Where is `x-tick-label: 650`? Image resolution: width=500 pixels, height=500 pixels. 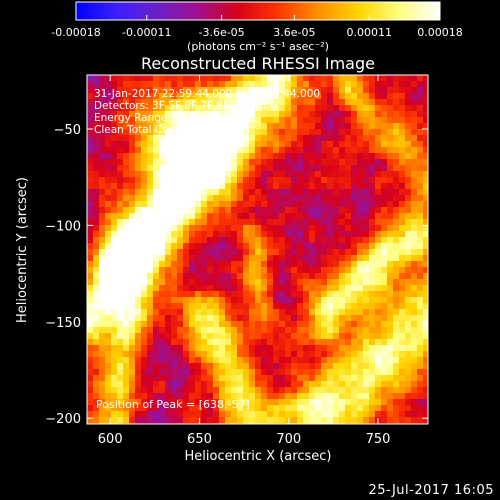 x-tick-label: 650 is located at coordinates (199, 439).